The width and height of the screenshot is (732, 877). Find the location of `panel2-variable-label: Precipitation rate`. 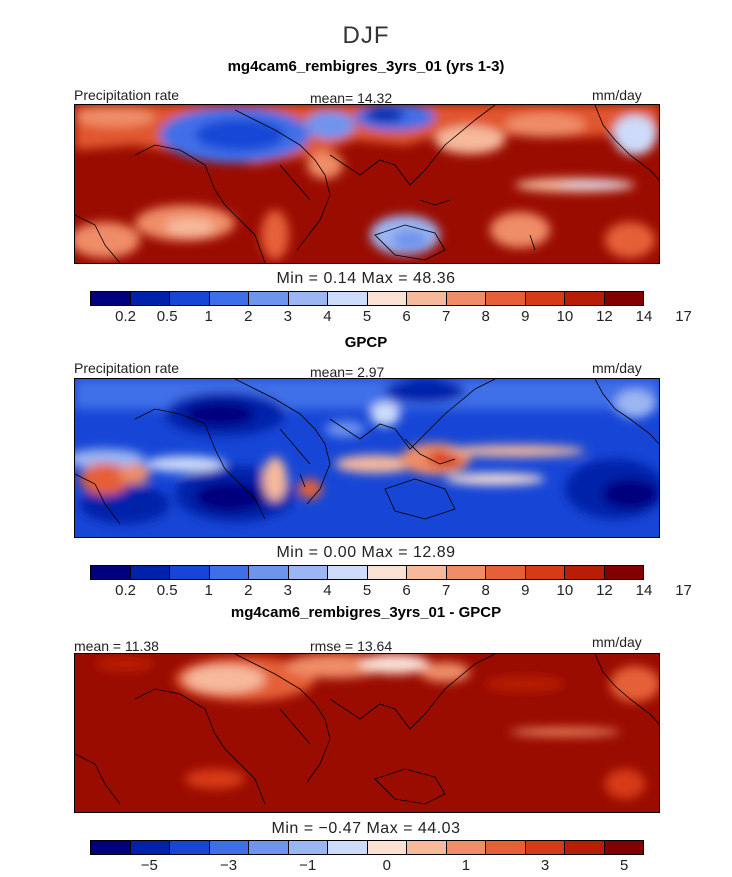

panel2-variable-label: Precipitation rate is located at coordinates (127, 368).